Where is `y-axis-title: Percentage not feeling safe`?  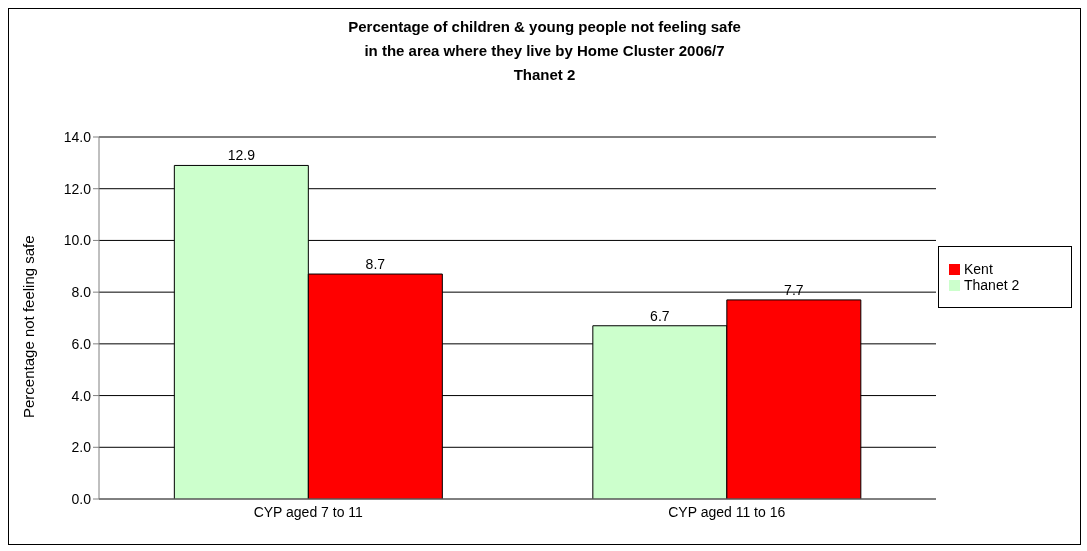 y-axis-title: Percentage not feeling safe is located at coordinates (29, 326).